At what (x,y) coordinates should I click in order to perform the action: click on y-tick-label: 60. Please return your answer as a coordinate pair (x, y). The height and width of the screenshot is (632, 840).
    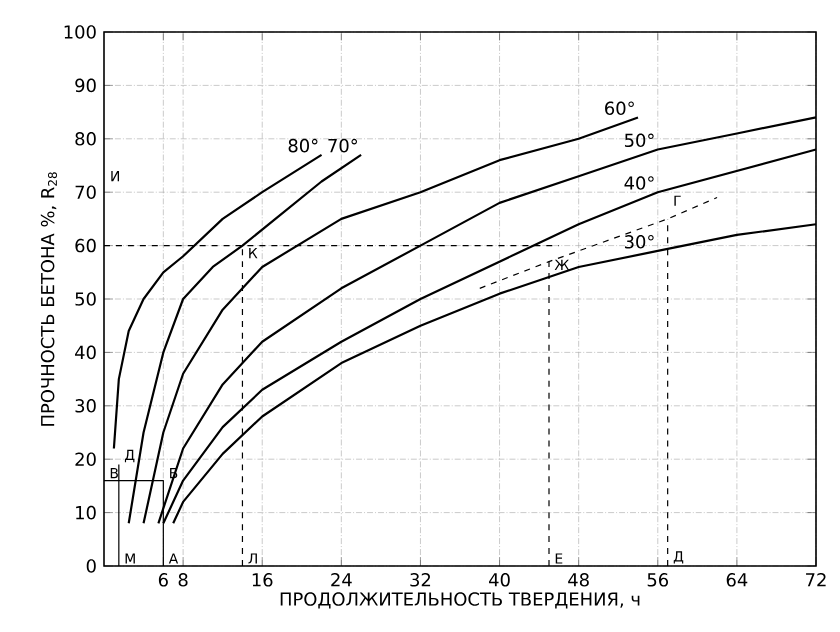
    Looking at the image, I should click on (85, 245).